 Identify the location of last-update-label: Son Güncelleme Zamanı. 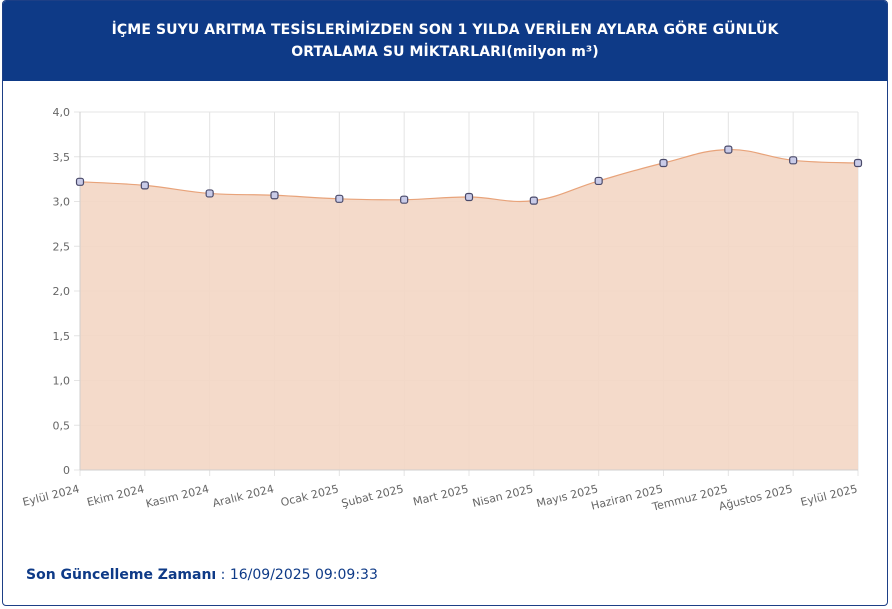
(121, 575).